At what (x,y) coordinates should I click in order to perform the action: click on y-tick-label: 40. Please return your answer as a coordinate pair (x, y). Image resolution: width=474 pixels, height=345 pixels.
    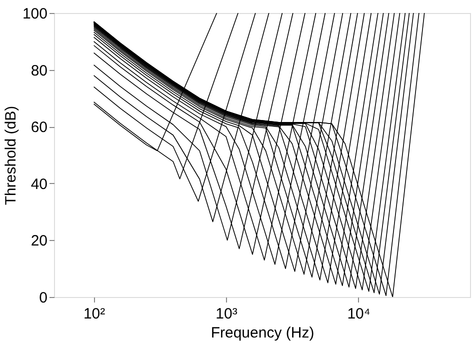
    Looking at the image, I should click on (39, 184).